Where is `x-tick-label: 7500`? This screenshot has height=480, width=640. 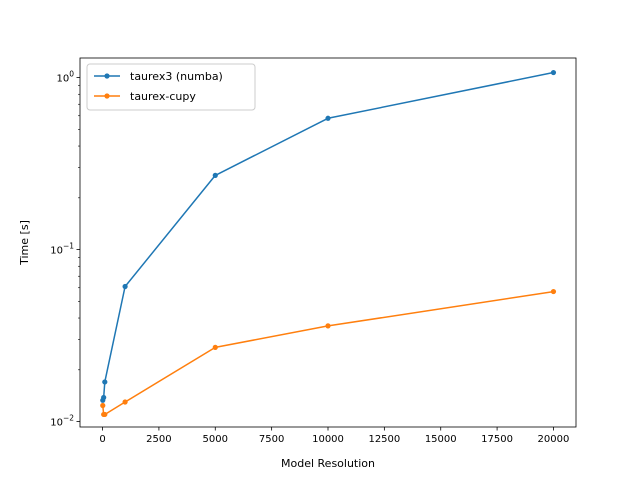 x-tick-label: 7500 is located at coordinates (271, 439).